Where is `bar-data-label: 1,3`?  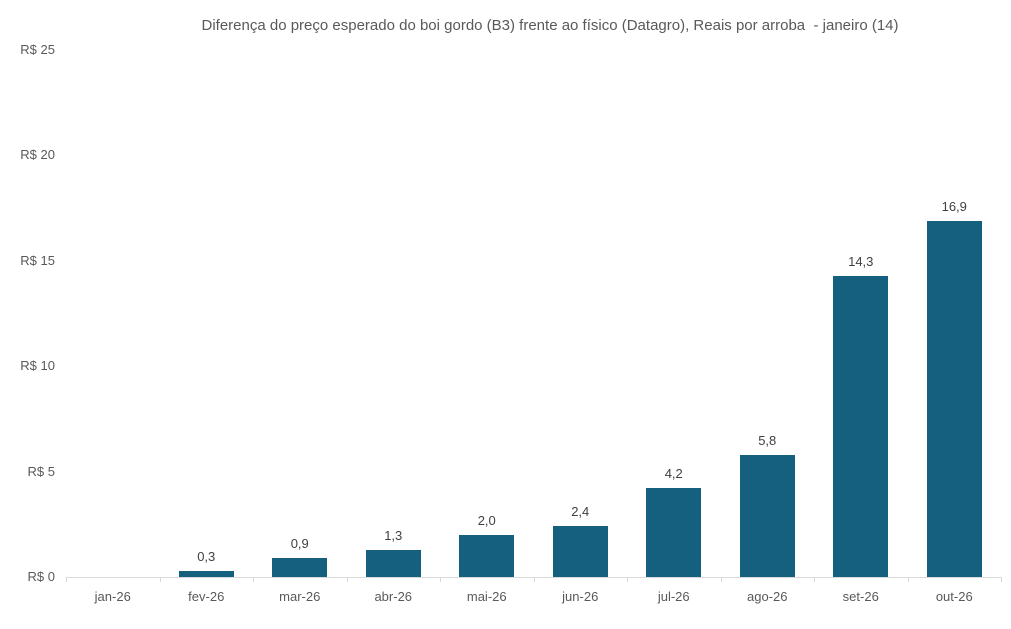
bar-data-label: 1,3 is located at coordinates (393, 535).